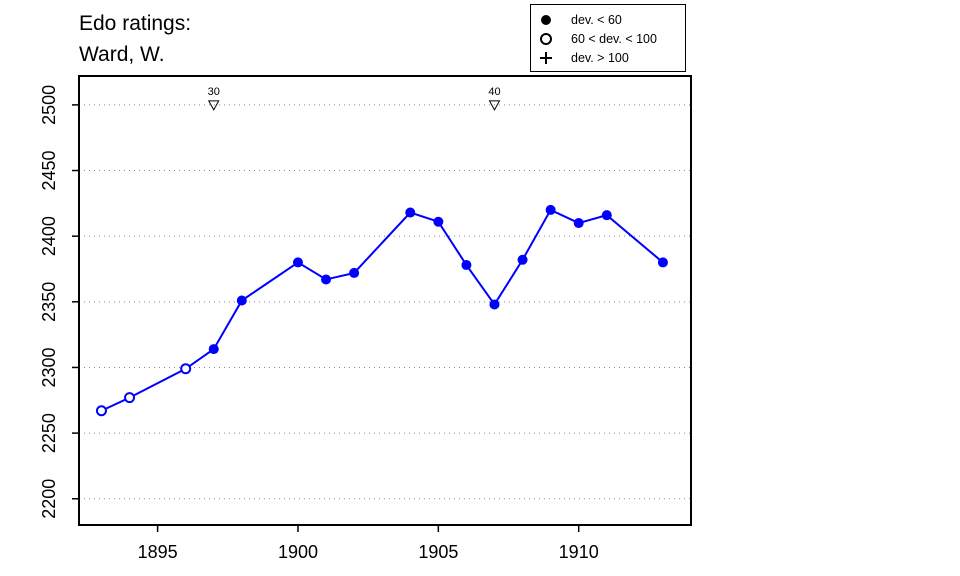 The width and height of the screenshot is (960, 576). Describe the element at coordinates (546, 20) in the screenshot. I see `filled-circle-icon` at that location.